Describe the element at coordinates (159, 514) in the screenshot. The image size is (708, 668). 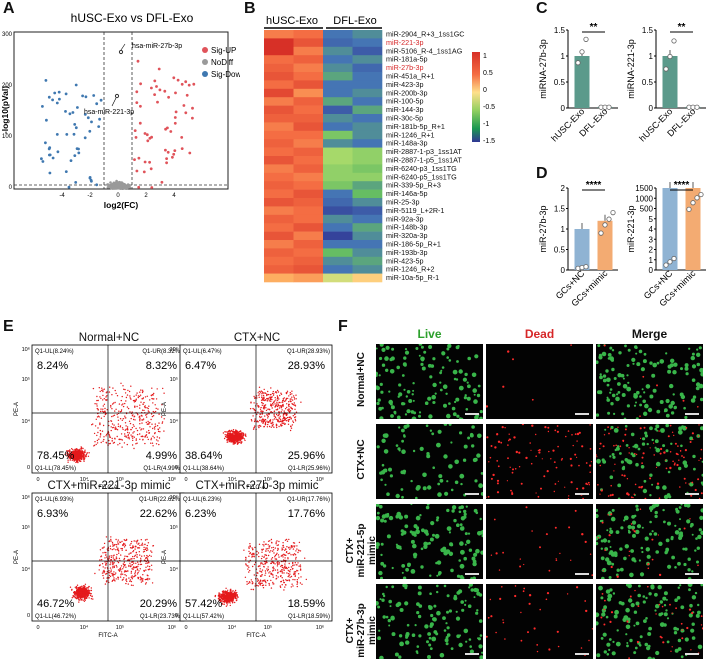
I see `flow-q-ur: 22.62%` at that location.